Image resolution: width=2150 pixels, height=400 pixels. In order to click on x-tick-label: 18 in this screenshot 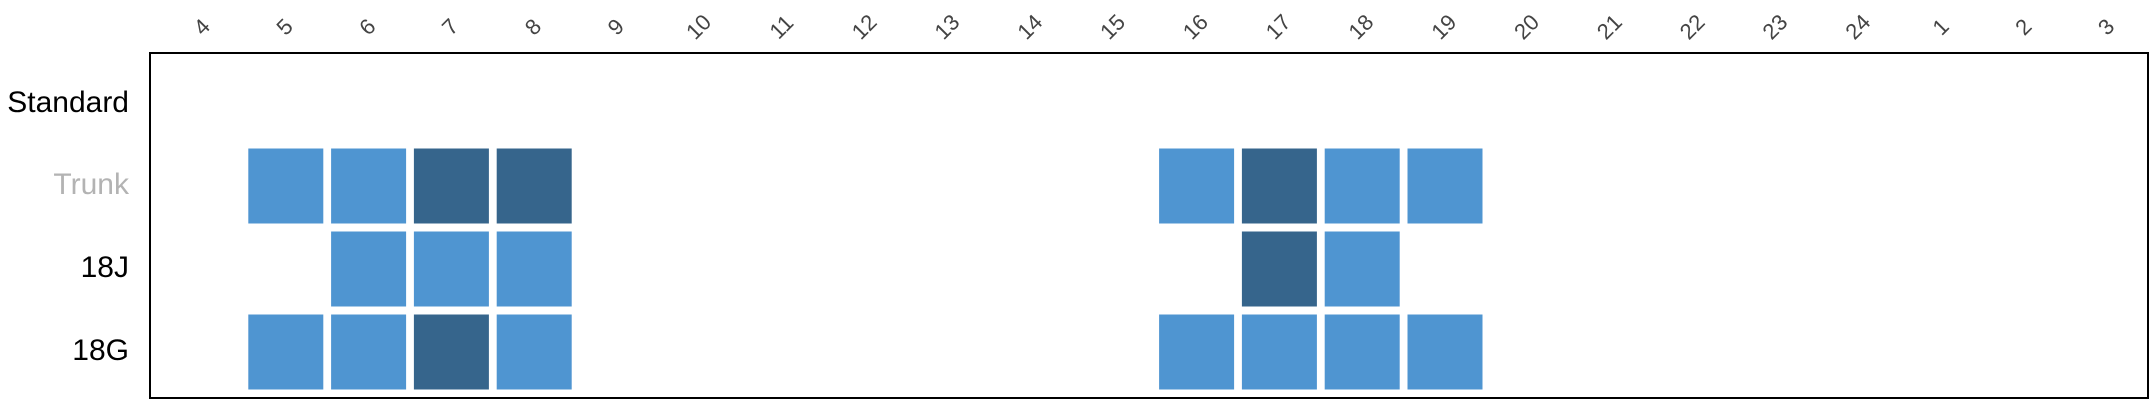, I will do `click(1361, 26)`.